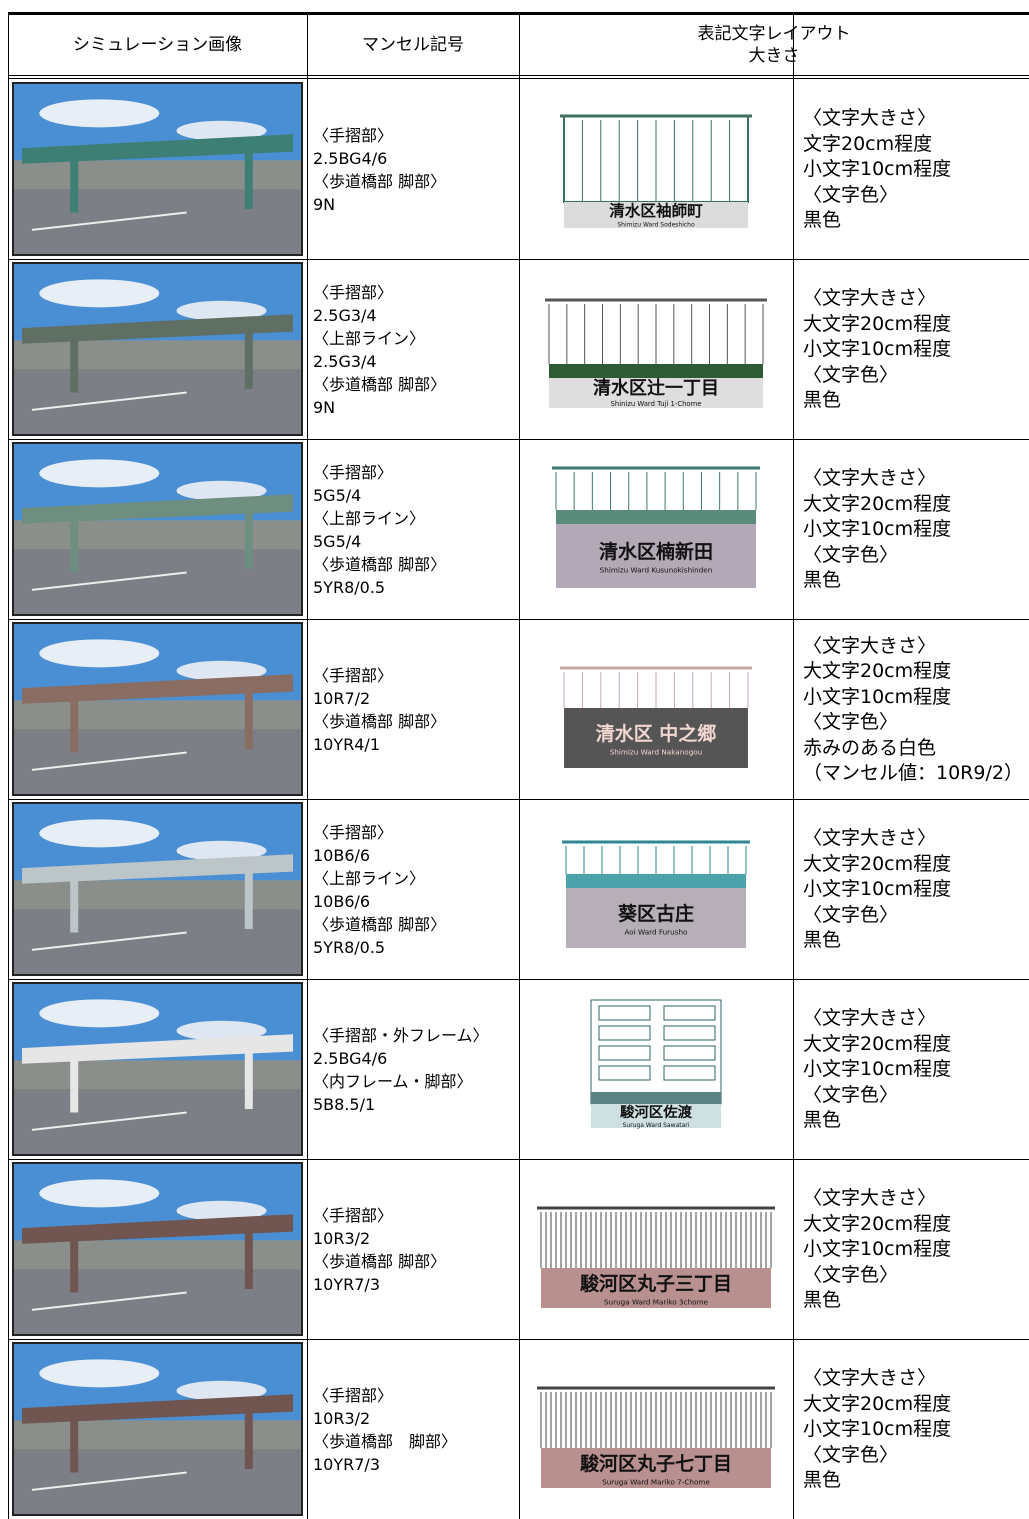 Image resolution: width=1029 pixels, height=1519 pixels. I want to click on header-cell: 表記文字レイアウト 大きさ, so click(774, 45).